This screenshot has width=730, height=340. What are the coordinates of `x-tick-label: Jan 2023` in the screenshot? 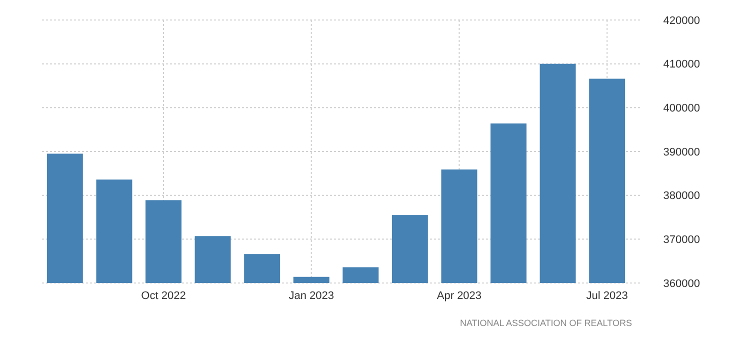 It's located at (311, 296).